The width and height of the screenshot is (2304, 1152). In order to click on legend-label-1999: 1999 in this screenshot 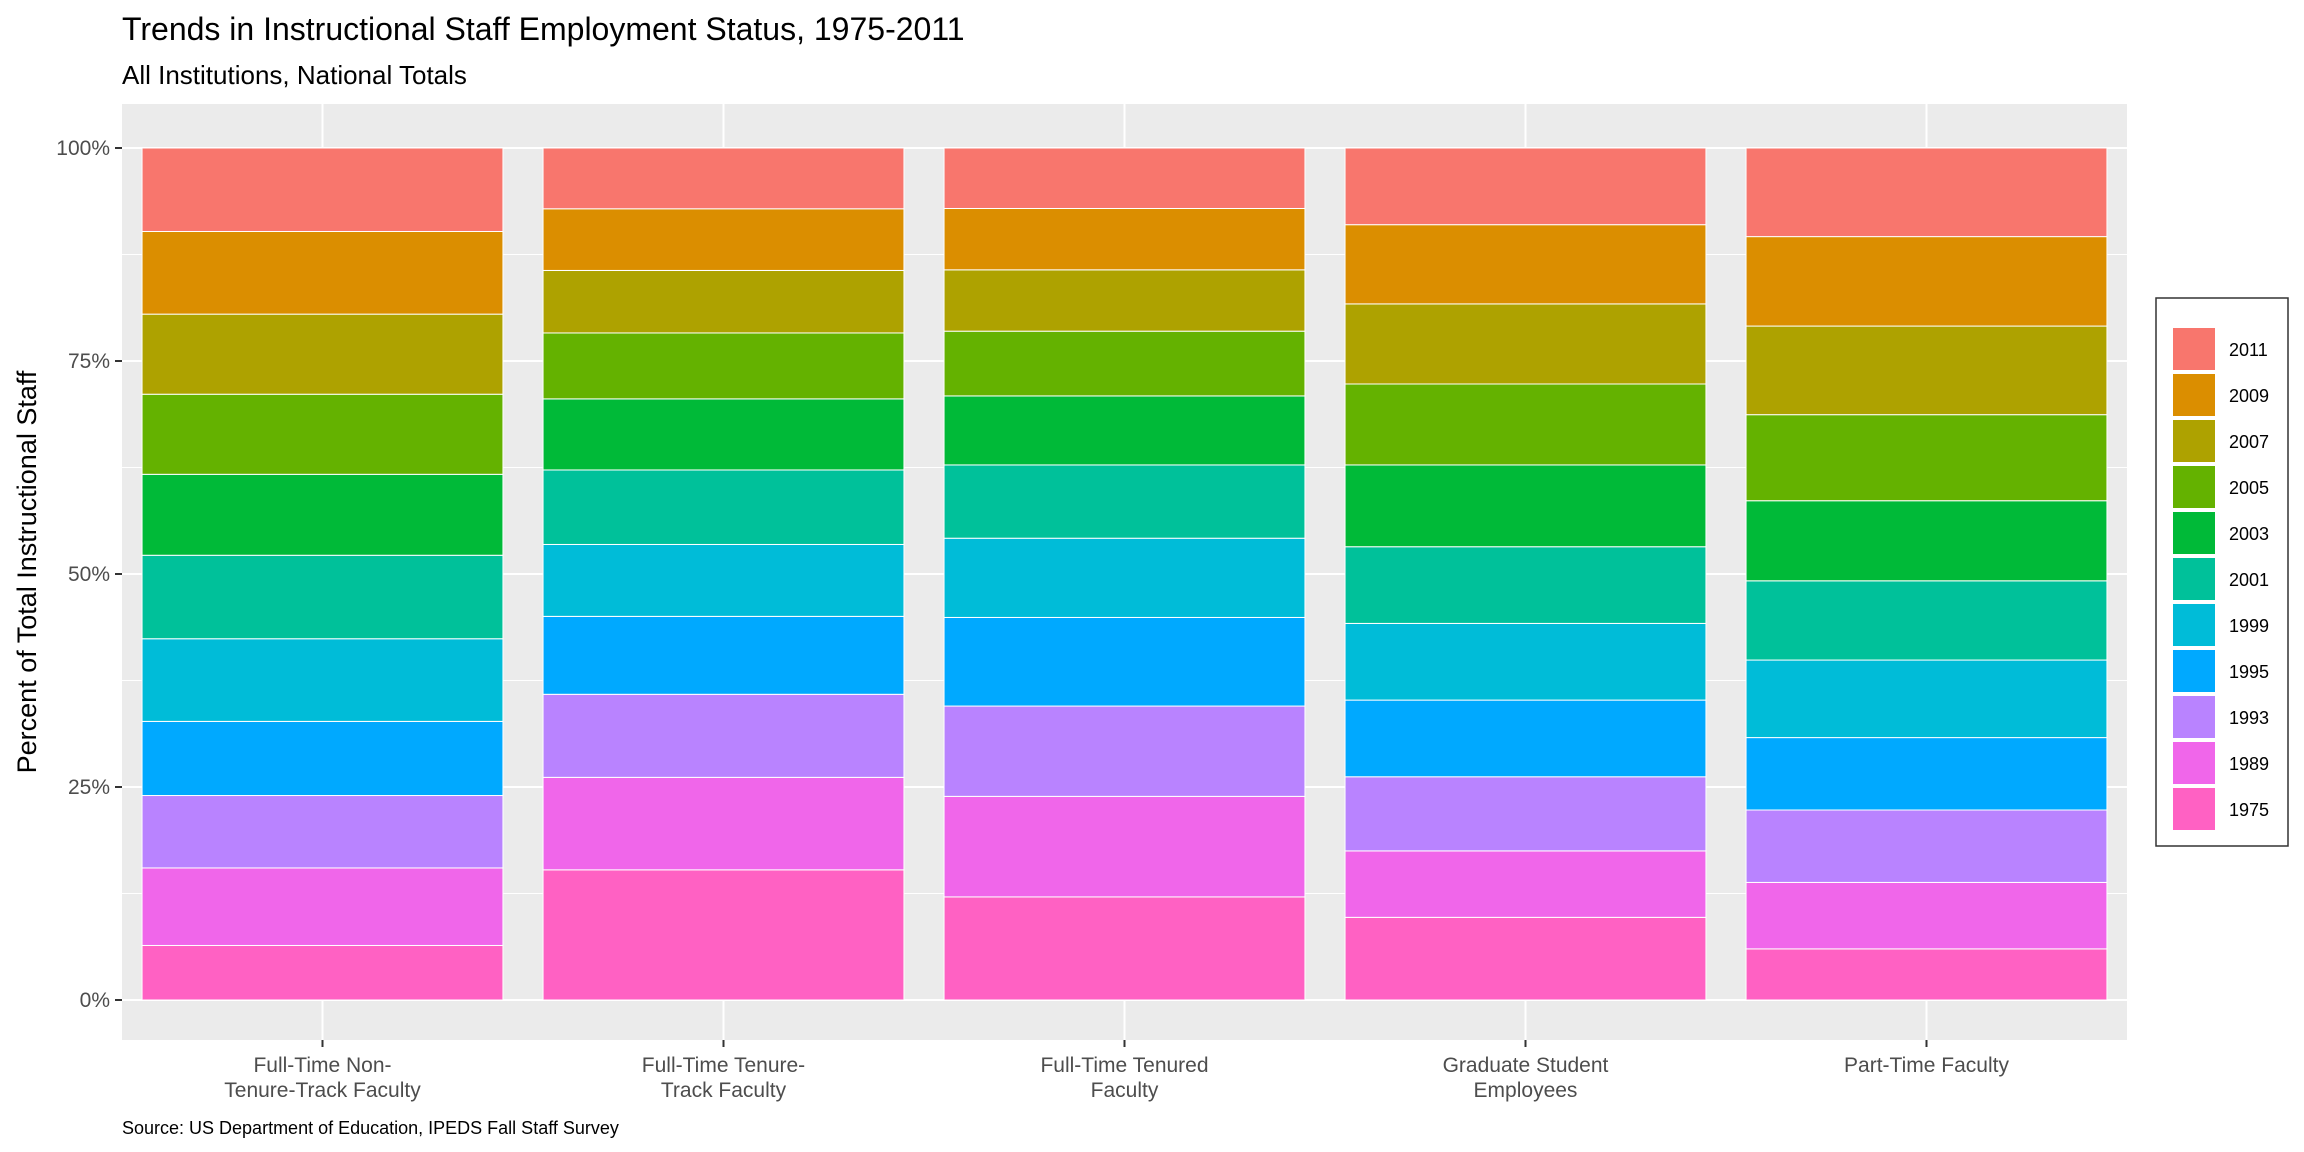, I will do `click(2249, 626)`.